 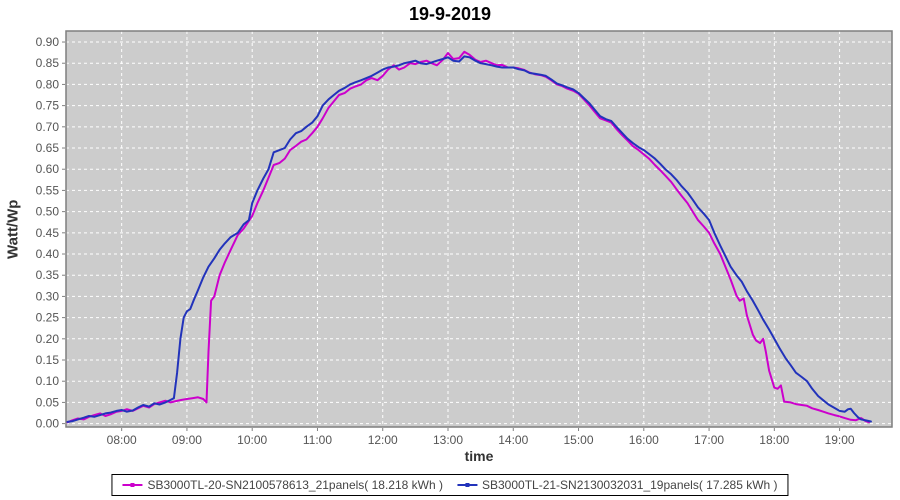 What do you see at coordinates (709, 440) in the screenshot?
I see `x-tick-label: 17:00` at bounding box center [709, 440].